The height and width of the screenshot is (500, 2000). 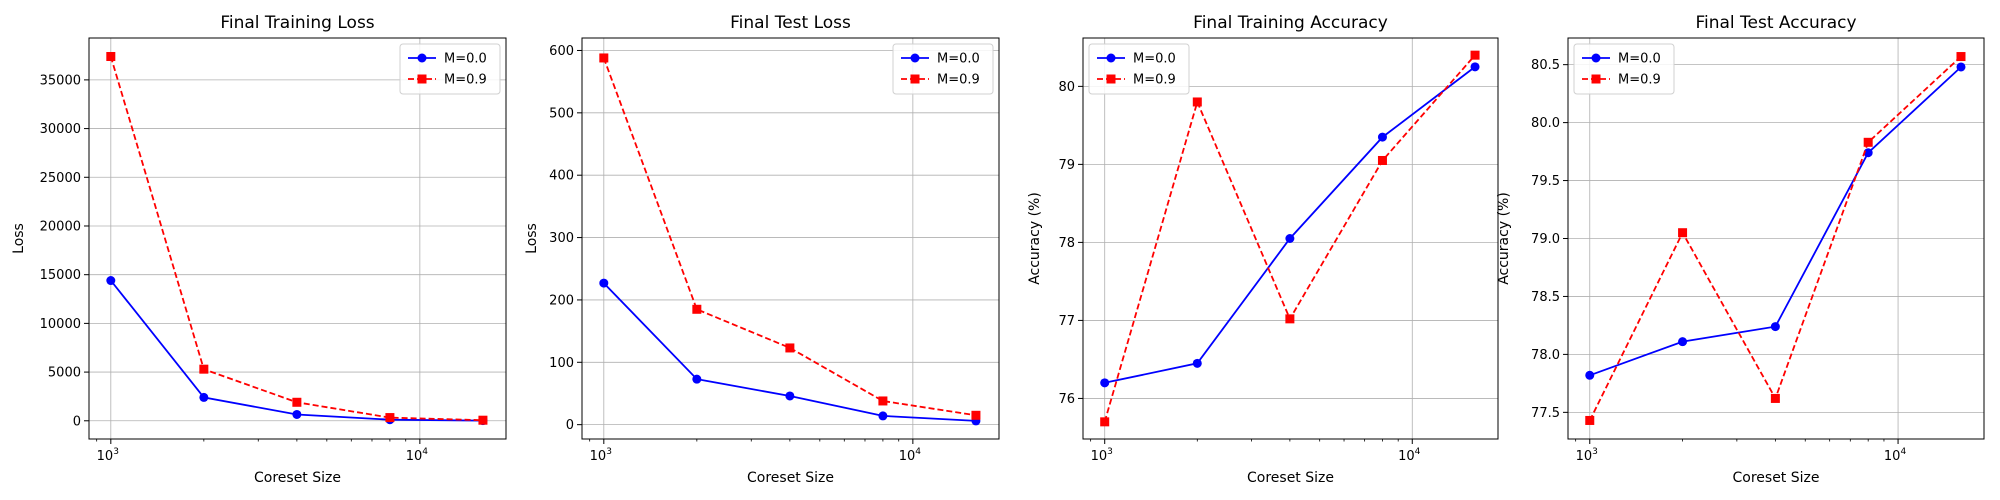 I want to click on y-tick-label: 300, so click(x=561, y=238).